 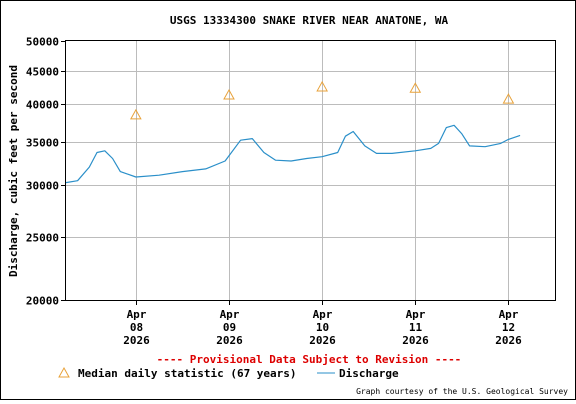 I want to click on x-tick-label: 09, so click(x=229, y=327).